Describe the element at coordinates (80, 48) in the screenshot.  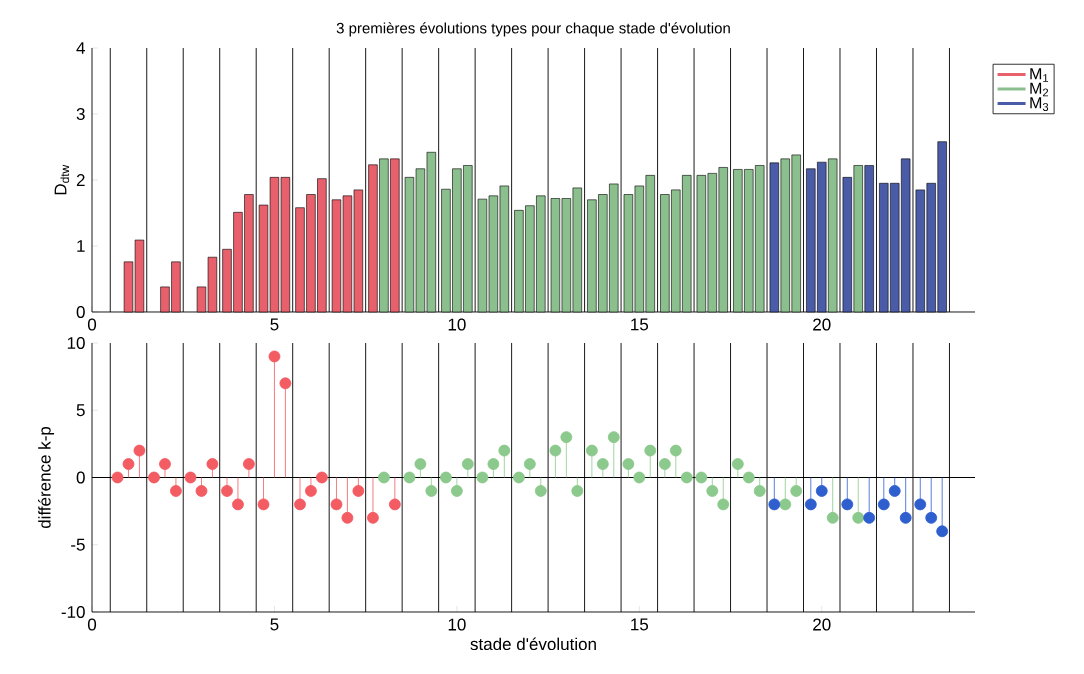
I see `y-tick-label: 4` at that location.